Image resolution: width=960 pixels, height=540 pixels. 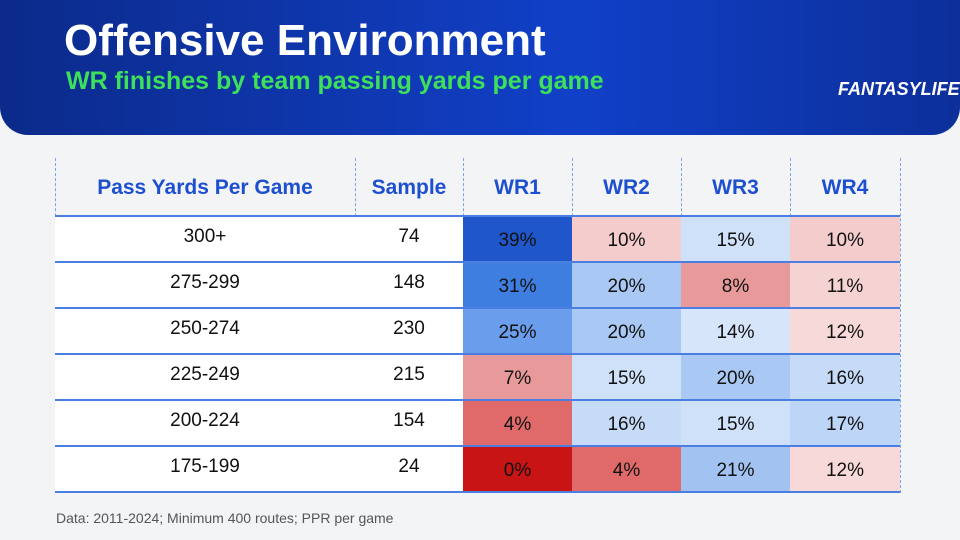 I want to click on table-cell: 200-224, so click(x=205, y=423).